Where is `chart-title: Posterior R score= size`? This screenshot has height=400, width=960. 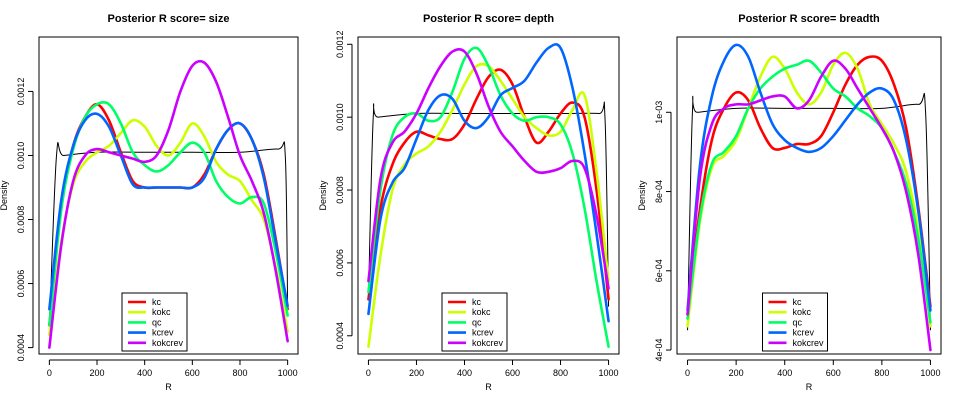
chart-title: Posterior R score= size is located at coordinates (169, 19).